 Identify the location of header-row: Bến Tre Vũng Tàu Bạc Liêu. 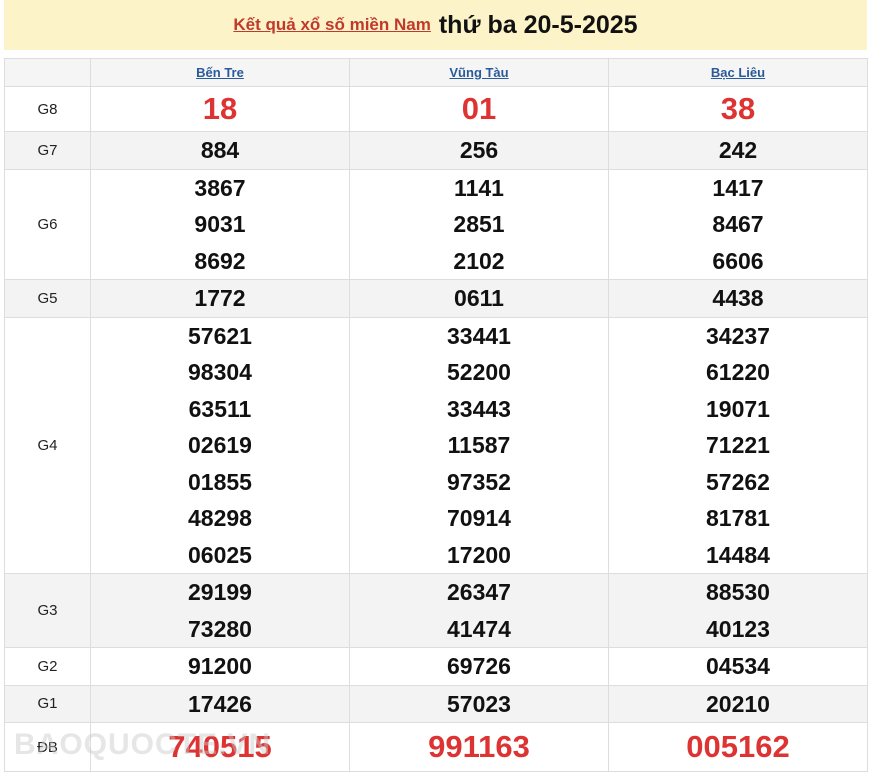
(436, 72).